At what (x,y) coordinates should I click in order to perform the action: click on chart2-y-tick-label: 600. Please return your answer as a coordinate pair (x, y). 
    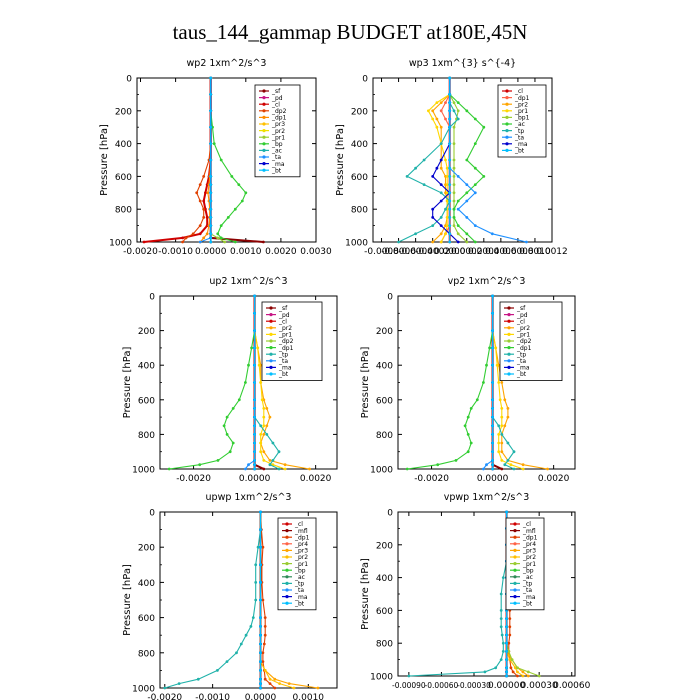
    Looking at the image, I should click on (359, 178).